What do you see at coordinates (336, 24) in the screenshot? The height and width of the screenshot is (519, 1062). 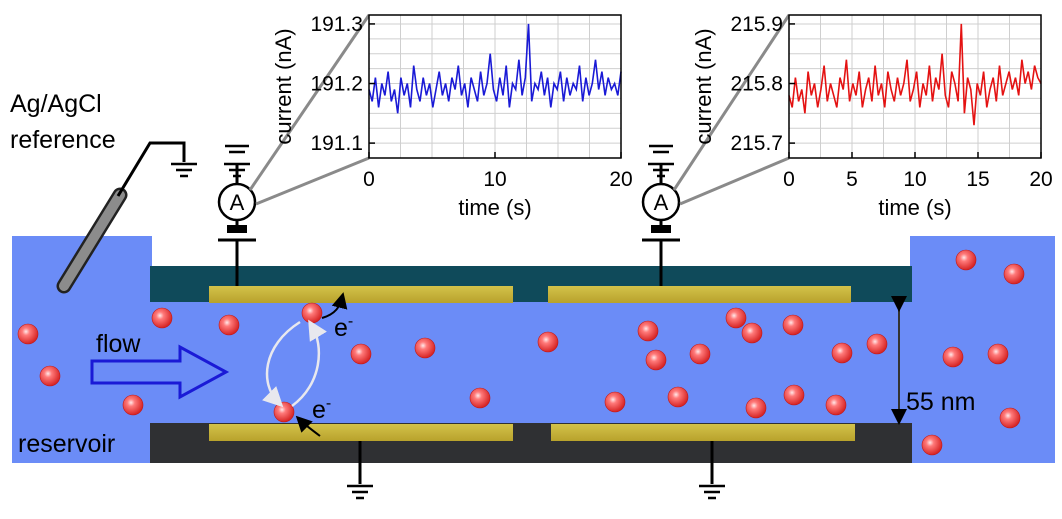 I see `y-tick-label: 191.3` at bounding box center [336, 24].